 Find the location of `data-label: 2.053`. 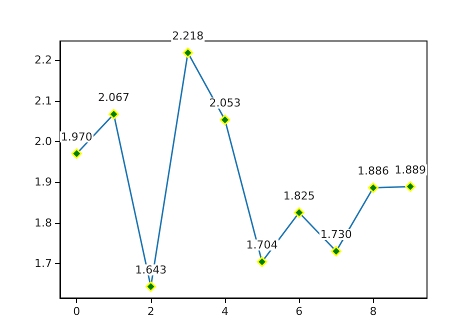

data-label: 2.053 is located at coordinates (225, 103).